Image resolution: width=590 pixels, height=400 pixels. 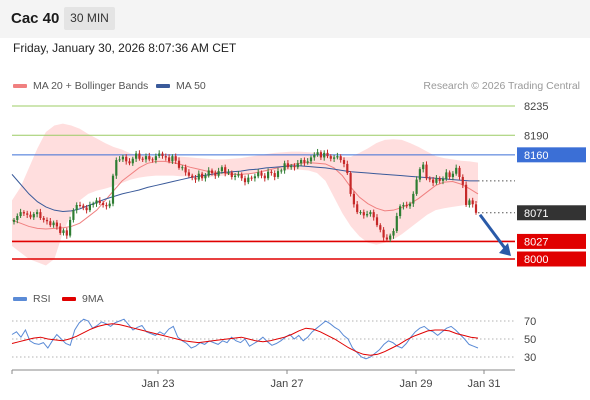 What do you see at coordinates (163, 86) in the screenshot?
I see `legend-swatch-ma50` at bounding box center [163, 86].